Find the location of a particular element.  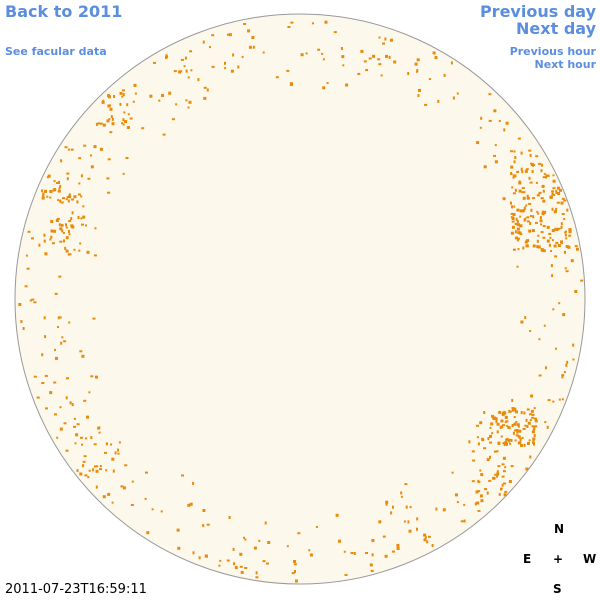

timestamp: 2011-07-23T16:59:11 is located at coordinates (76, 589).